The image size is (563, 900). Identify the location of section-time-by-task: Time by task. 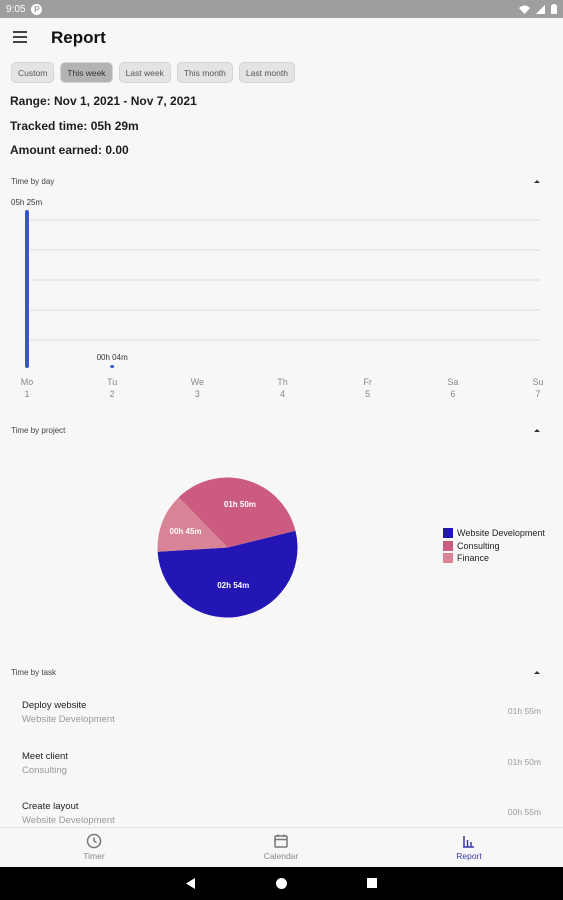
(34, 672).